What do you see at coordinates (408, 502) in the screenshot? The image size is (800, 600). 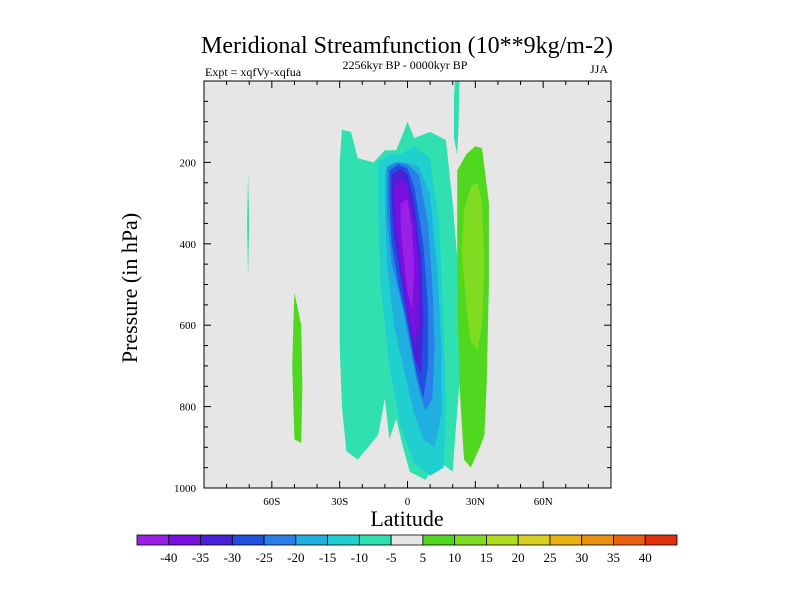 I see `x-tick-label: 0` at bounding box center [408, 502].